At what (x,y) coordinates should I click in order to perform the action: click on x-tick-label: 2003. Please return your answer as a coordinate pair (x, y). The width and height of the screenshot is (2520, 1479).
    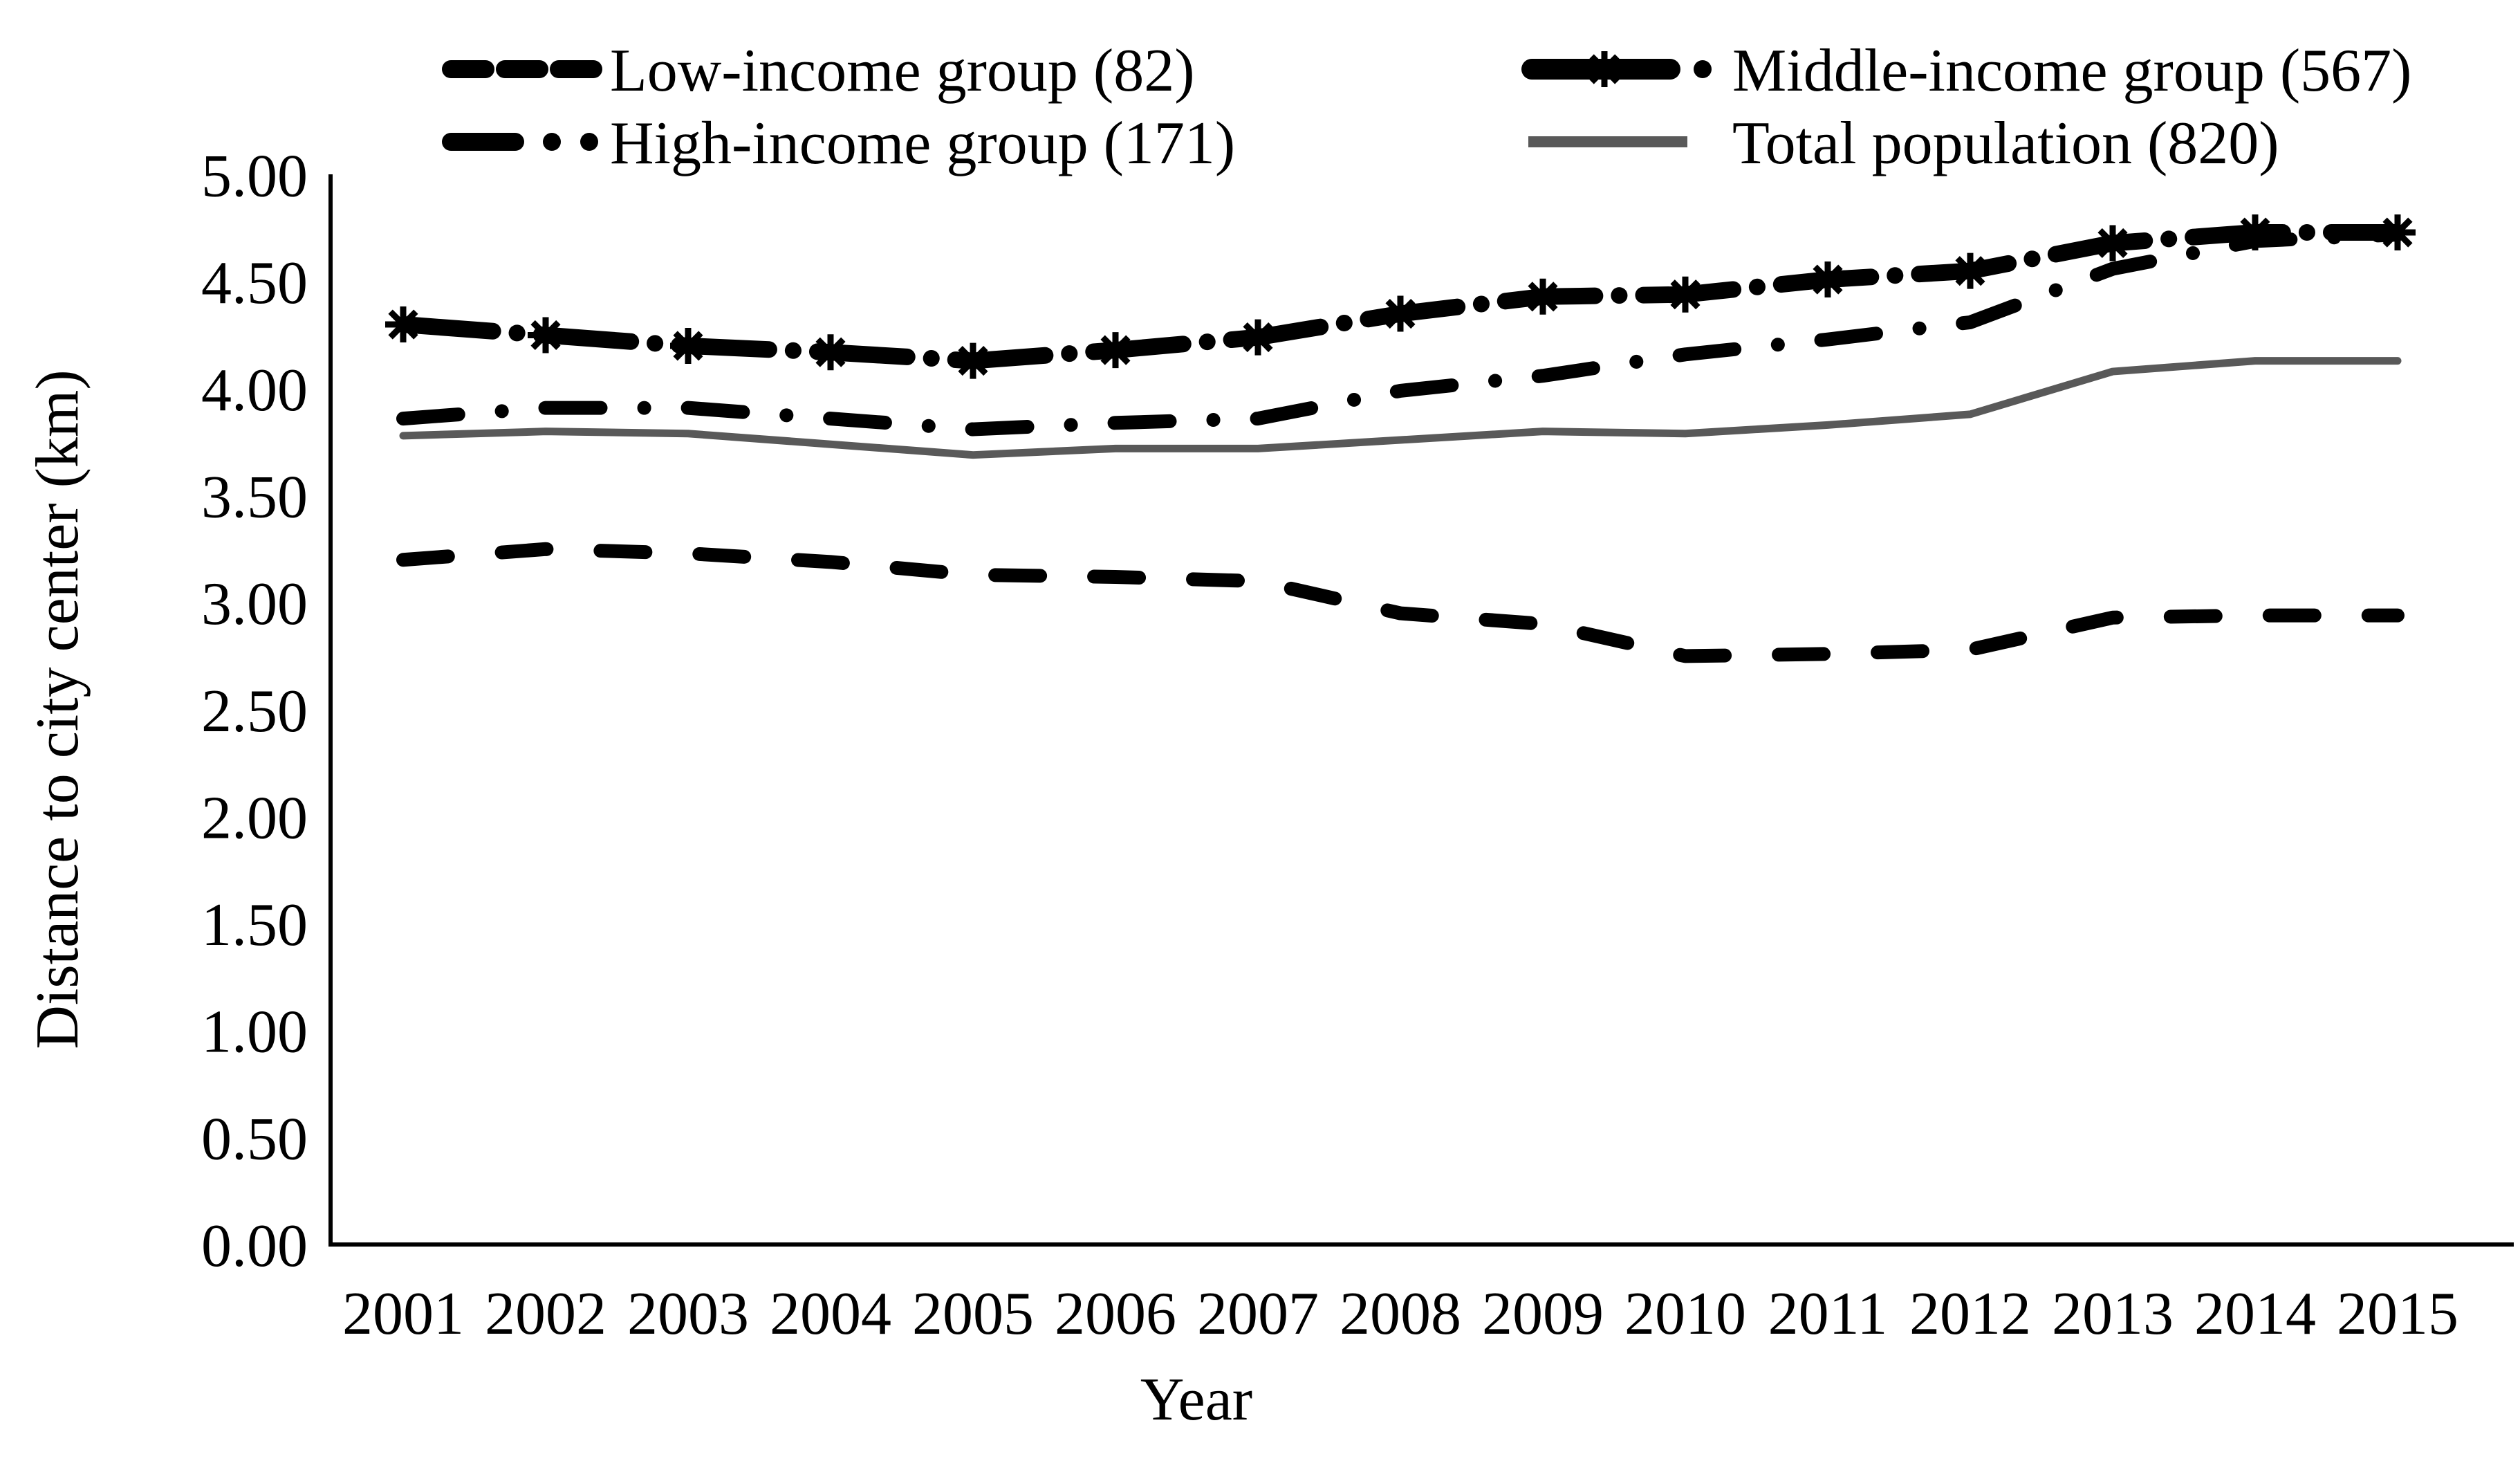
    Looking at the image, I should click on (688, 1314).